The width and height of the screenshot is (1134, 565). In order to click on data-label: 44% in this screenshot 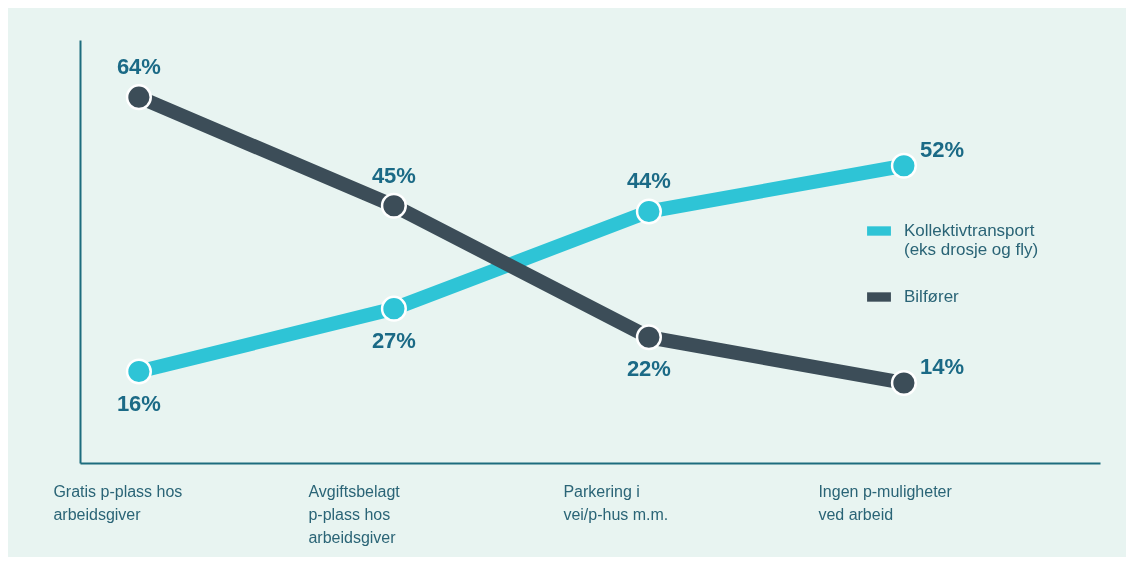, I will do `click(648, 181)`.